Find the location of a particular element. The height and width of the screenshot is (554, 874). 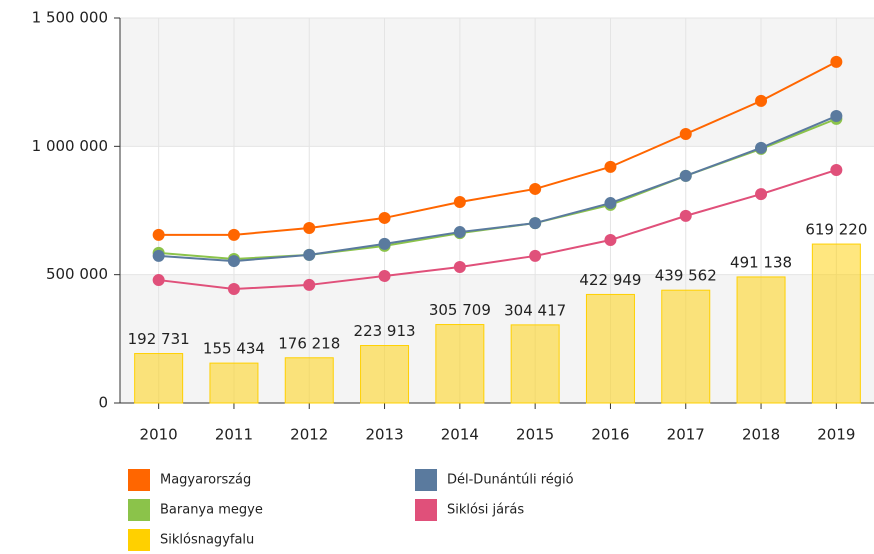

bar-value-label: 176 218 is located at coordinates (309, 343).